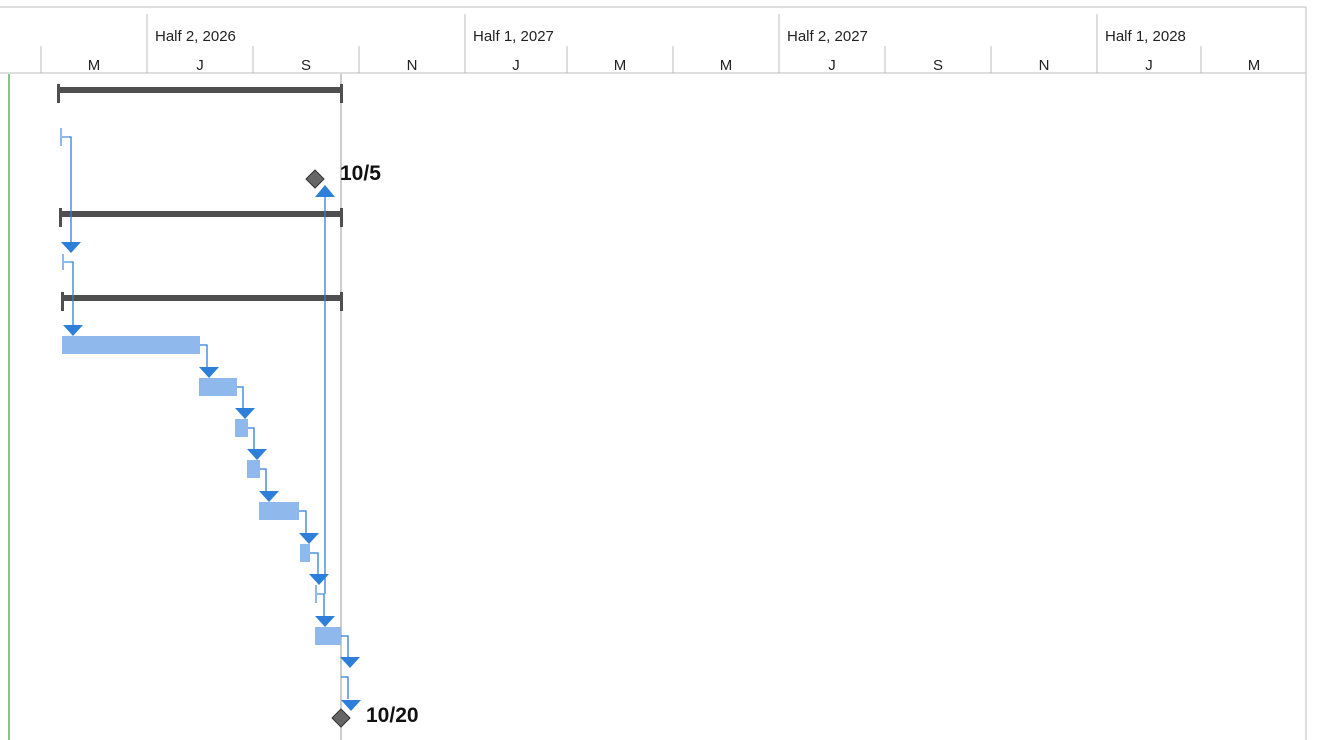 Image resolution: width=1333 pixels, height=740 pixels. I want to click on milestone-label: 10/20, so click(392, 715).